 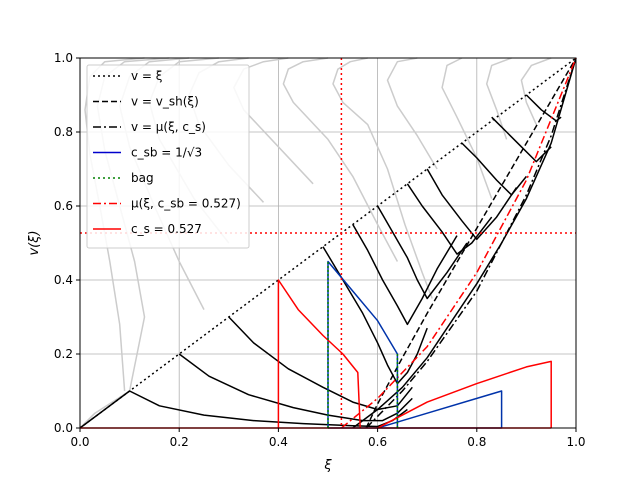 I want to click on y-tick-label: 0.8, so click(x=63, y=132).